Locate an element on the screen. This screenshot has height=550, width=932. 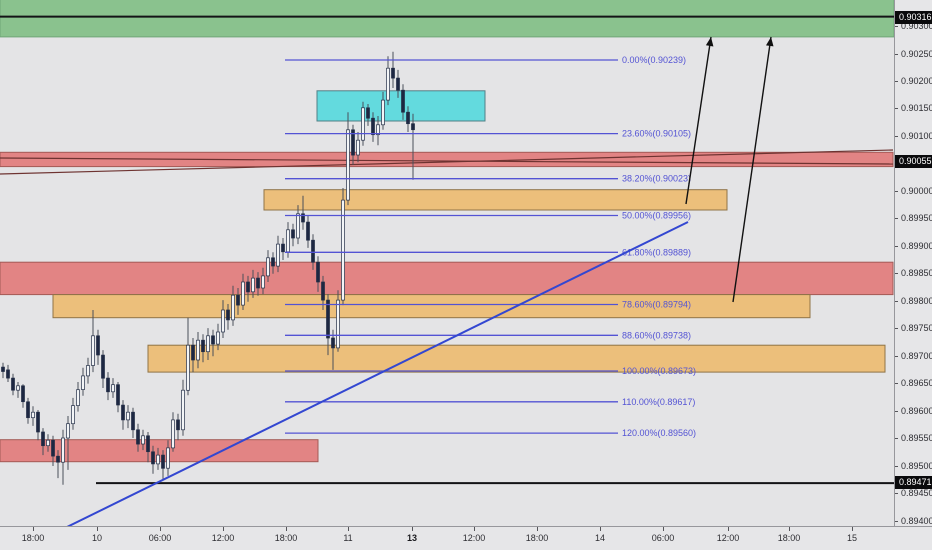
time-axis-label: 15 is located at coordinates (852, 538).